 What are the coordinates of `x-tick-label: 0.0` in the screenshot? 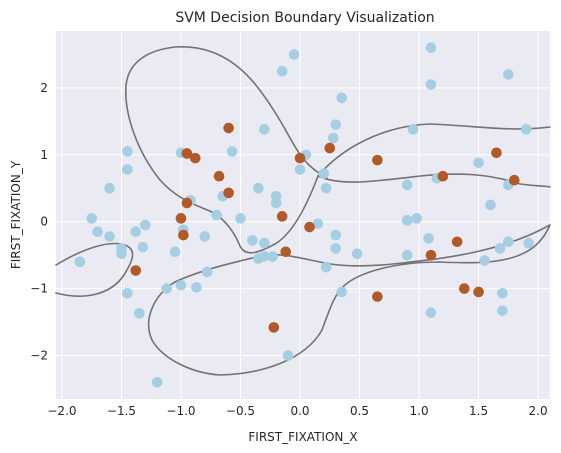 It's located at (299, 411).